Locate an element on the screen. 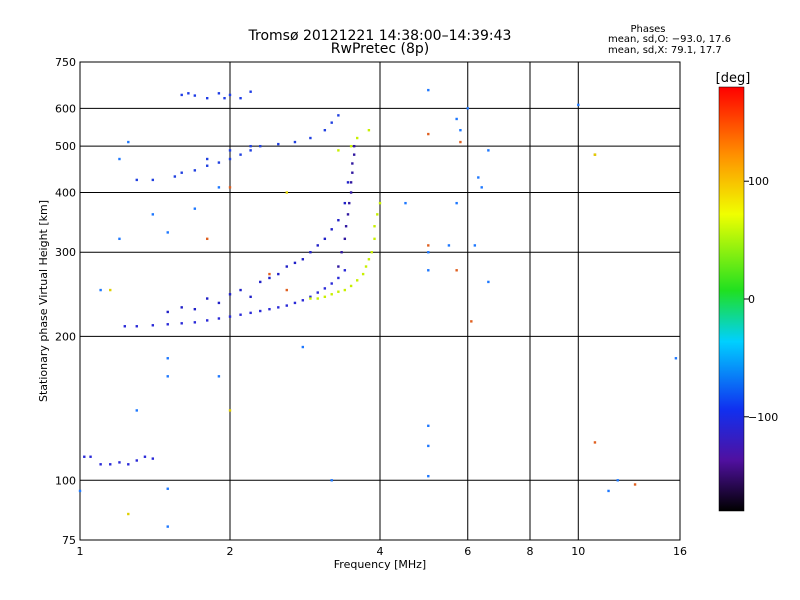 The image size is (800, 600). y-tick-label: 200 is located at coordinates (65, 336).